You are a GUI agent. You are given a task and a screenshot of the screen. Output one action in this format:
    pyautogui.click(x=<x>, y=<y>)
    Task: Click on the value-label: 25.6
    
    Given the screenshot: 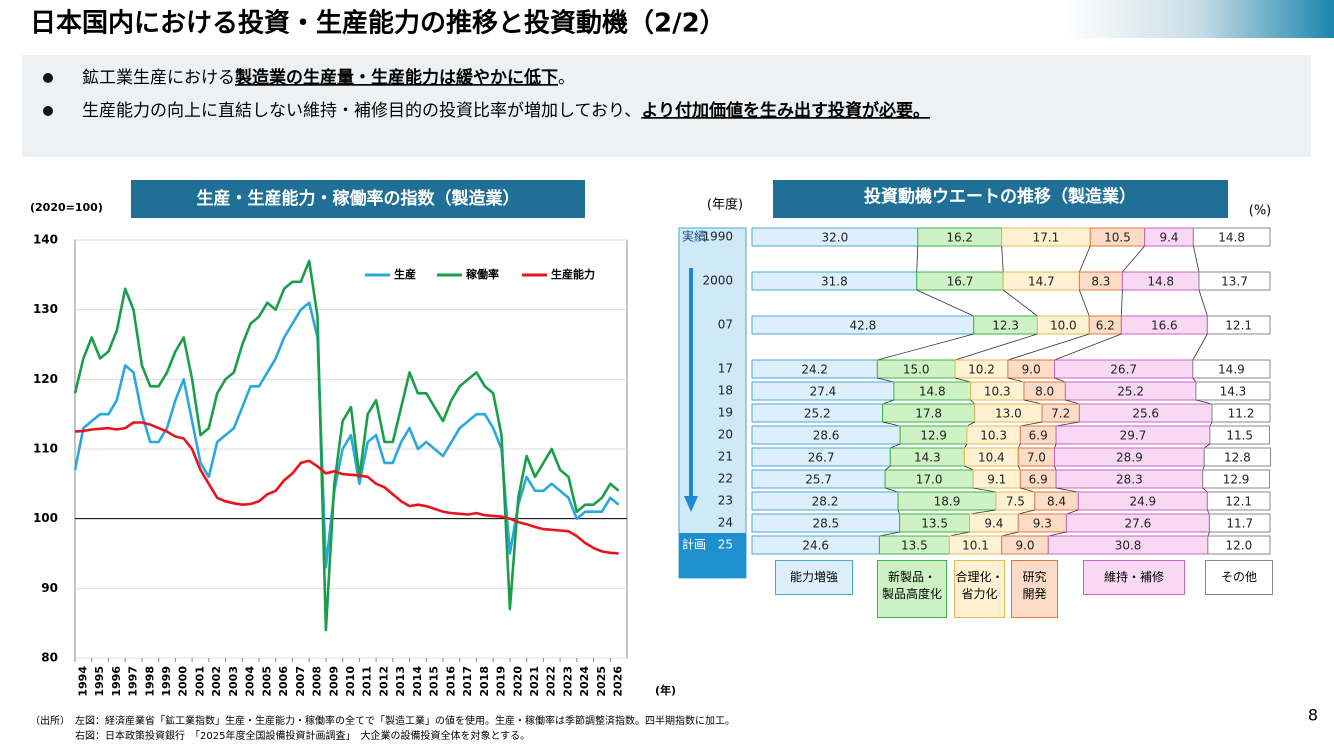 What is the action you would take?
    pyautogui.click(x=1145, y=414)
    